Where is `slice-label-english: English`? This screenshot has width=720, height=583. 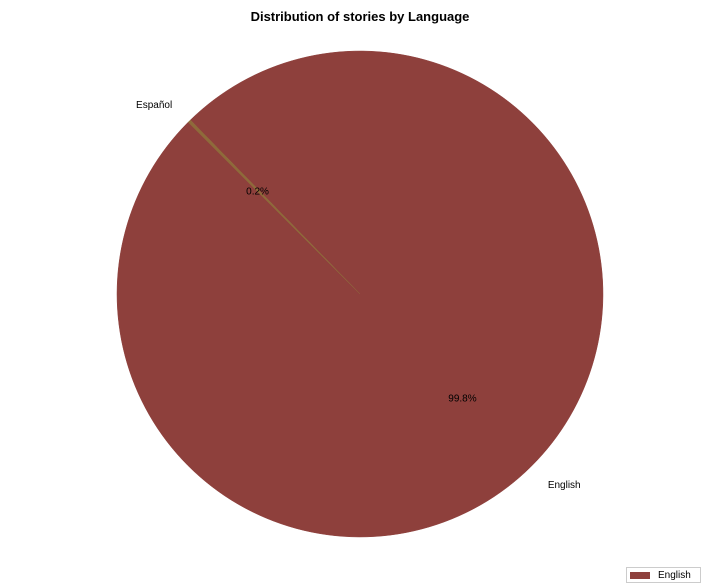
slice-label-english: English is located at coordinates (564, 485).